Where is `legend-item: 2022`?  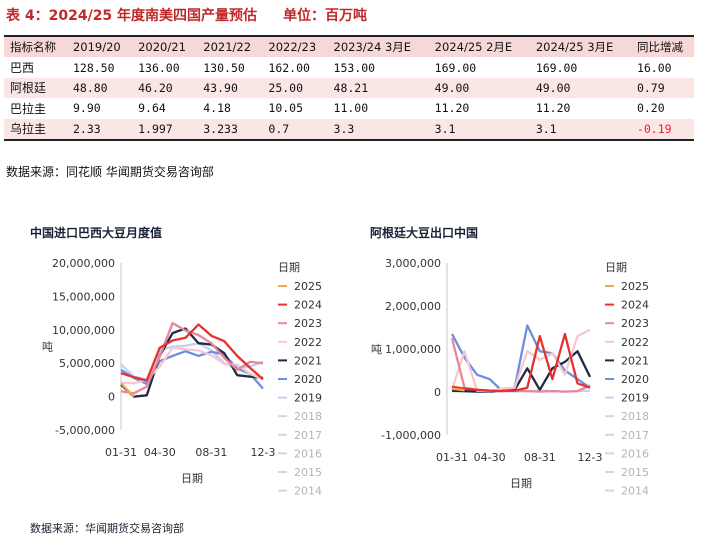 legend-item: 2022 is located at coordinates (635, 342).